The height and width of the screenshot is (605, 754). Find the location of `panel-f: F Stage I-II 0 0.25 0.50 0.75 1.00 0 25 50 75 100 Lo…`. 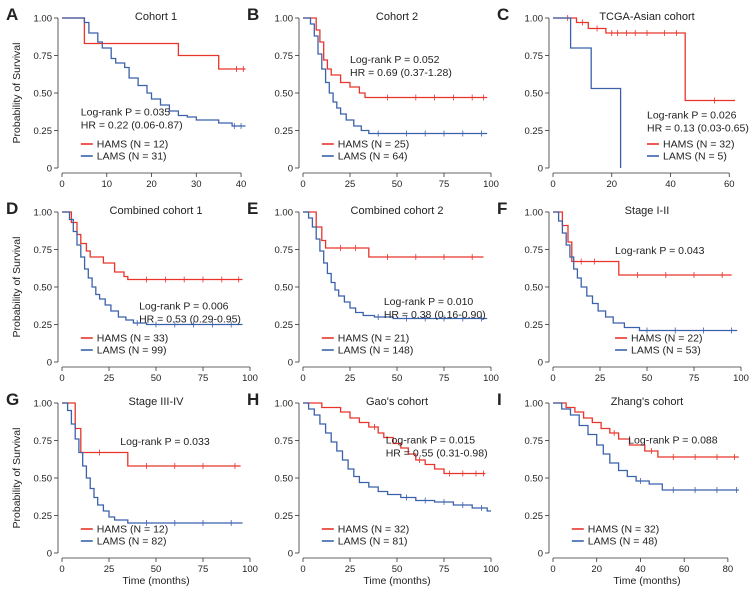

panel-f: F Stage I-II 0 0.25 0.50 0.75 1.00 0 25 50 75 100 Lo… is located at coordinates (623, 291).